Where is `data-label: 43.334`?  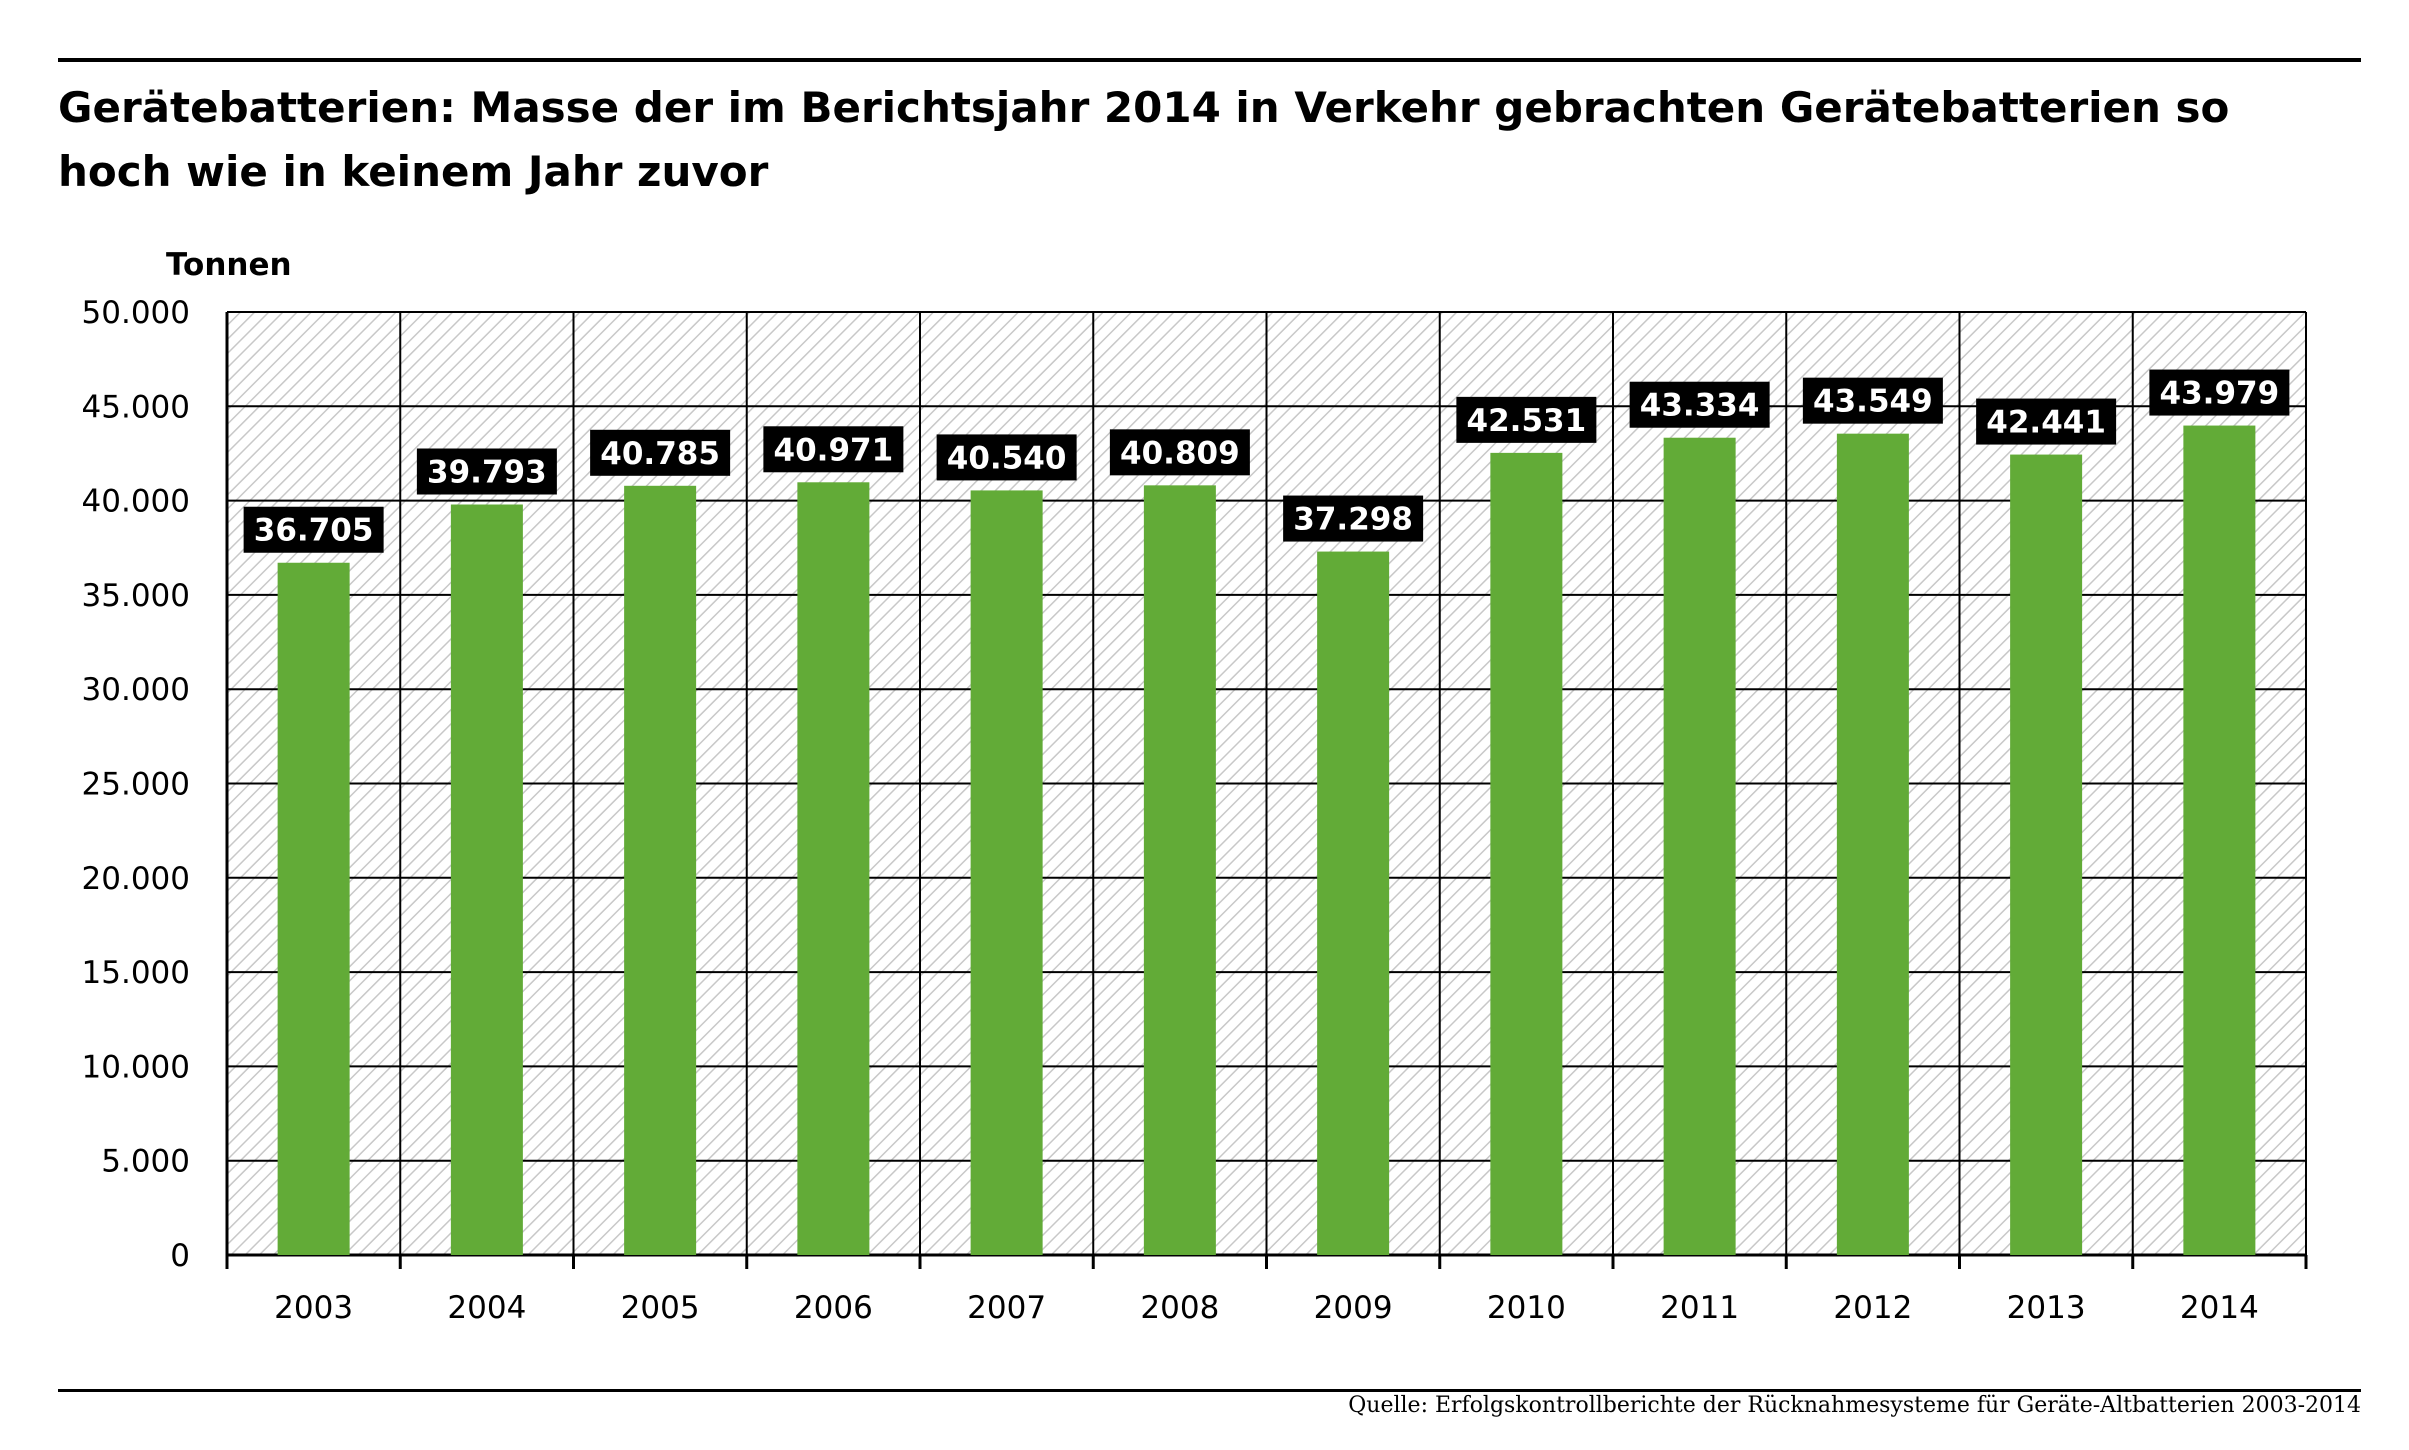 data-label: 43.334 is located at coordinates (1700, 406).